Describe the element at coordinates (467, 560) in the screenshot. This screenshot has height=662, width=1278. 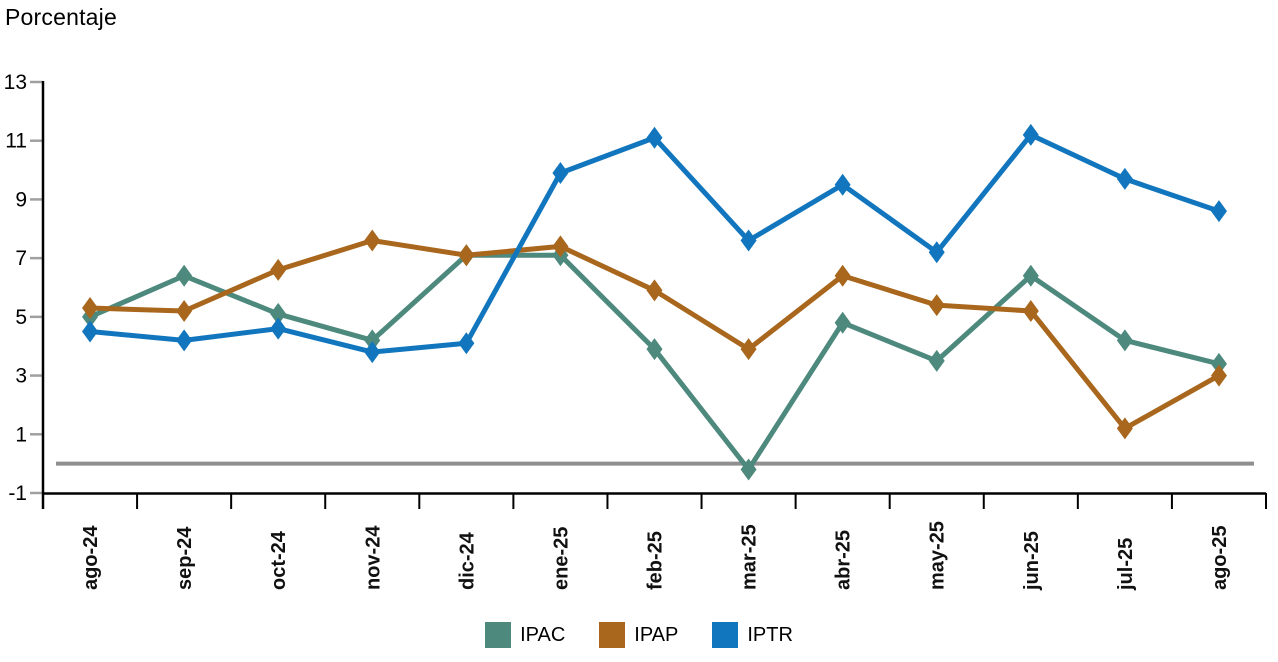
I see `x-axis-label: dic-24` at that location.